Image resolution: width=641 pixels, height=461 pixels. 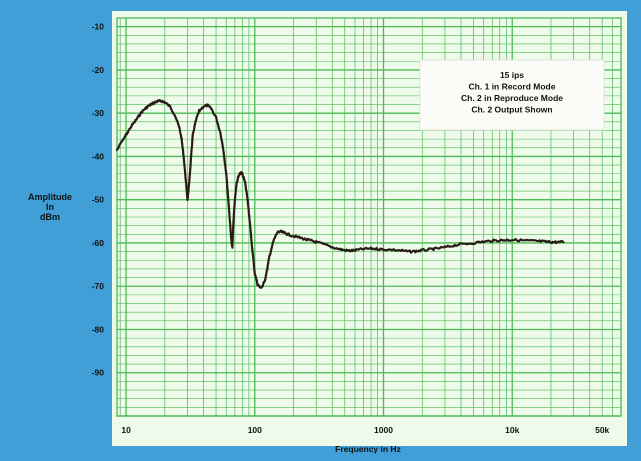 I want to click on y-axis-label-line-3: dBm, so click(x=50, y=217).